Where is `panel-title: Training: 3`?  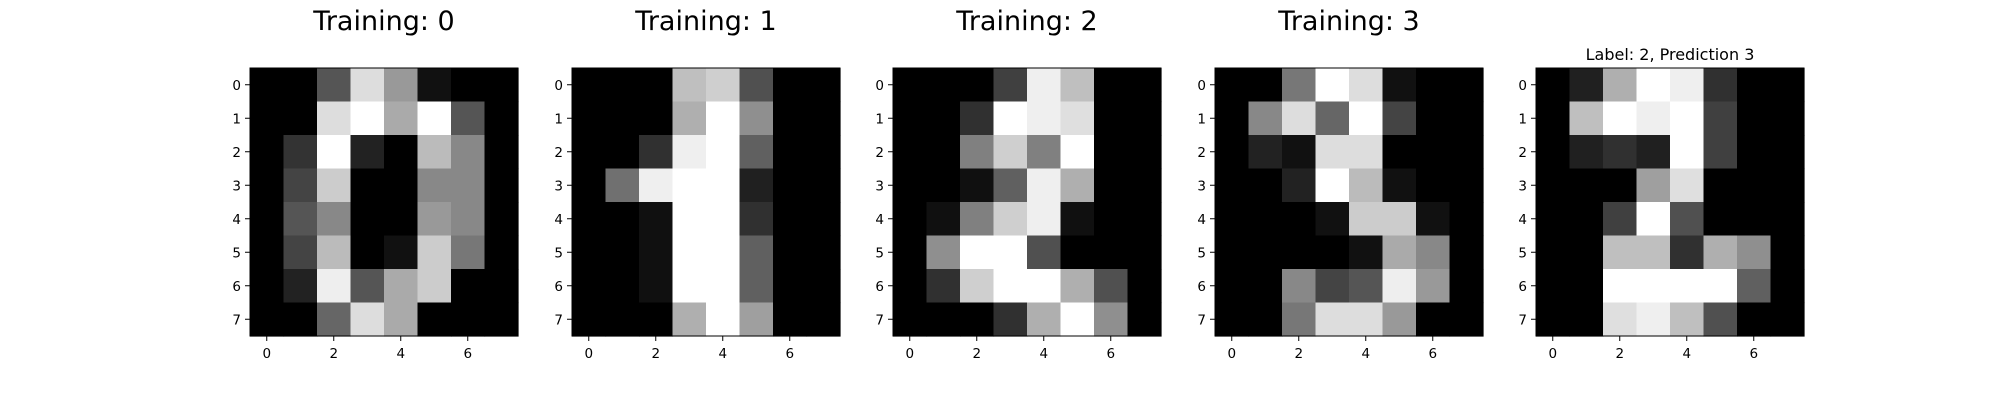
panel-title: Training: 3 is located at coordinates (1348, 21).